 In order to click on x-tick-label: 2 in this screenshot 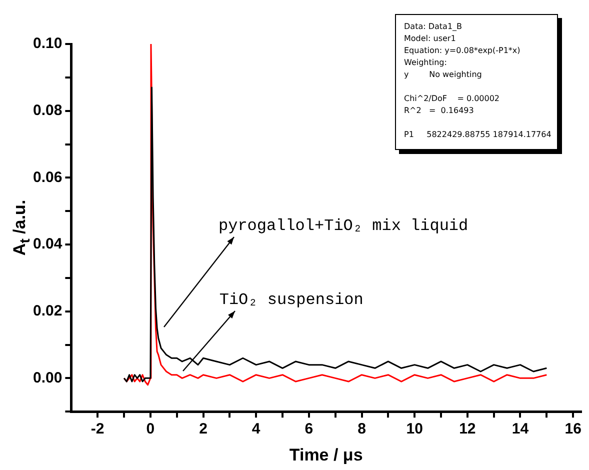, I will do `click(203, 429)`.